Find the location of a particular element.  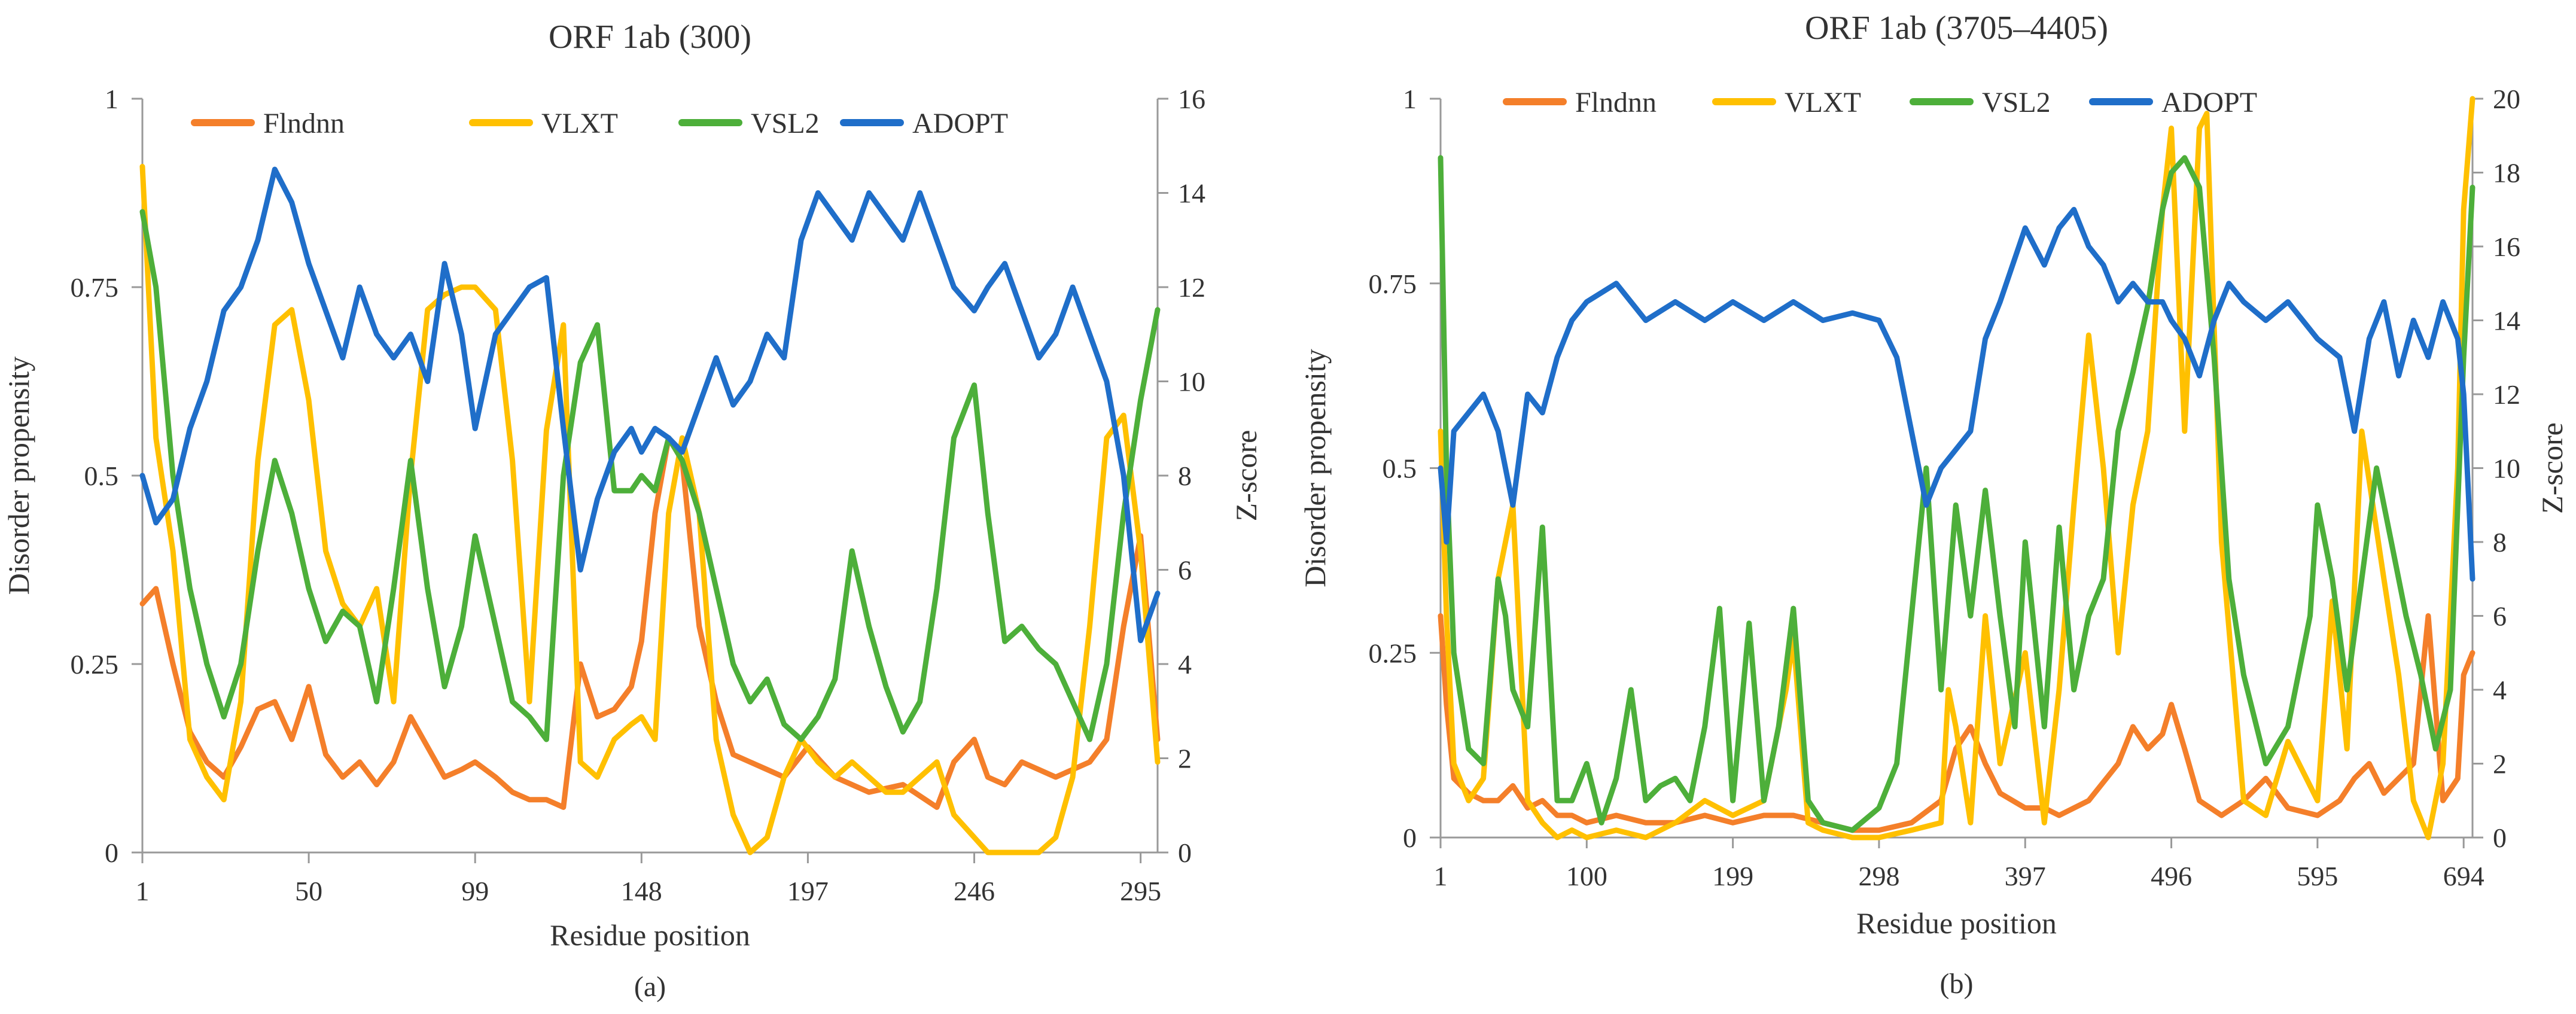

x-tick-label: 148 is located at coordinates (641, 891).